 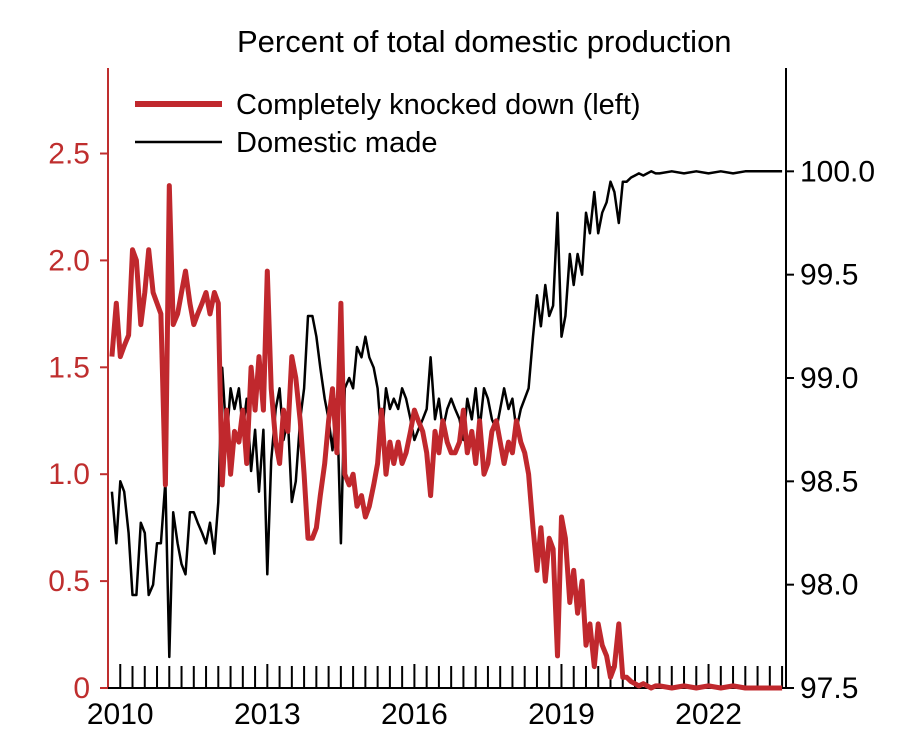 I want to click on left-tick-label: 0, so click(x=81, y=688).